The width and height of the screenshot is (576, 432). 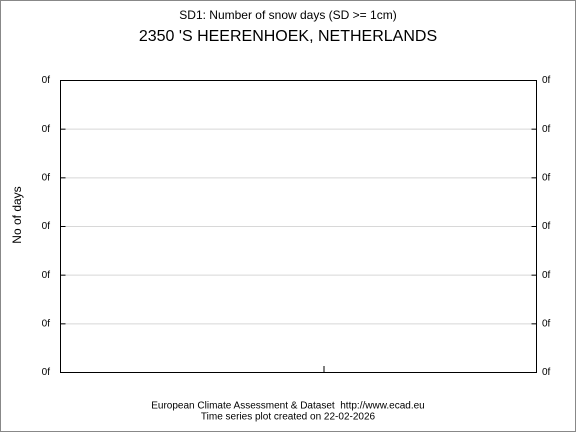 I want to click on footer-line: Time series plot created on 22-02-2026, so click(x=288, y=417).